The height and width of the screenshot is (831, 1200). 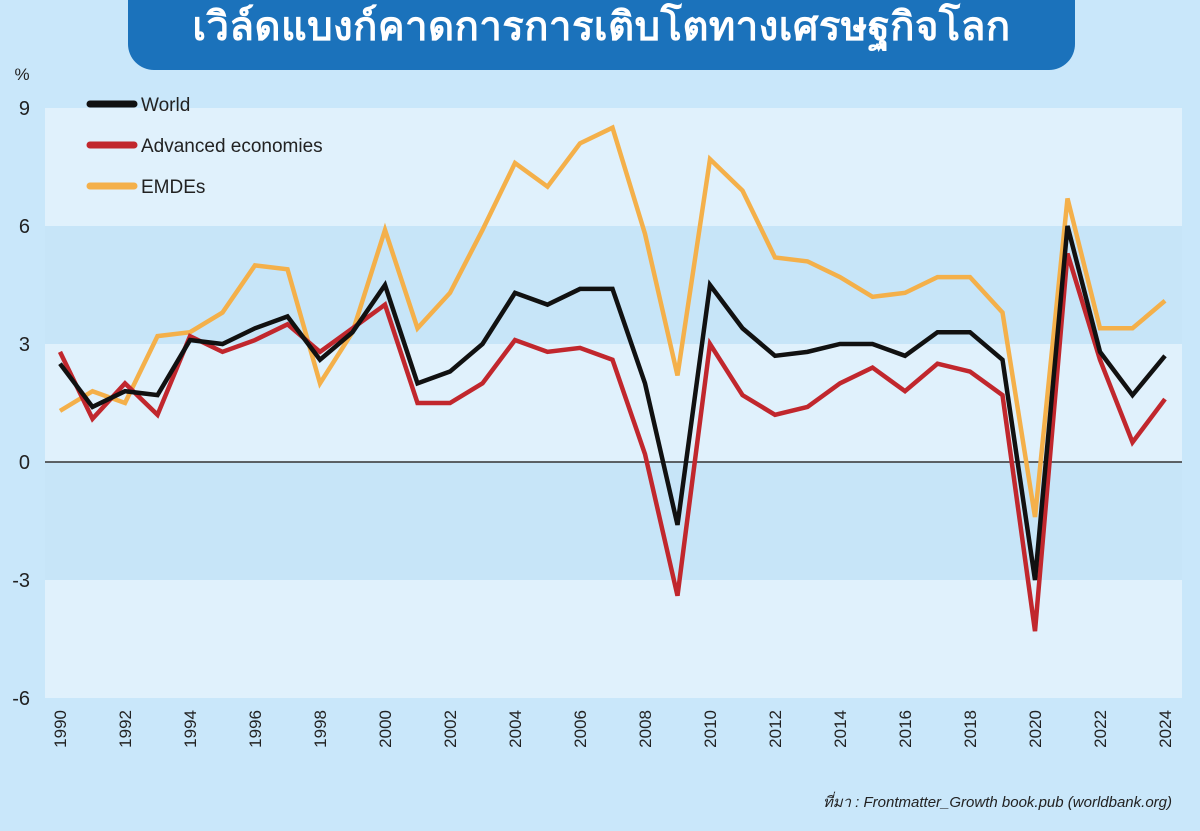 What do you see at coordinates (1100, 729) in the screenshot?
I see `x-tick-label: 2022` at bounding box center [1100, 729].